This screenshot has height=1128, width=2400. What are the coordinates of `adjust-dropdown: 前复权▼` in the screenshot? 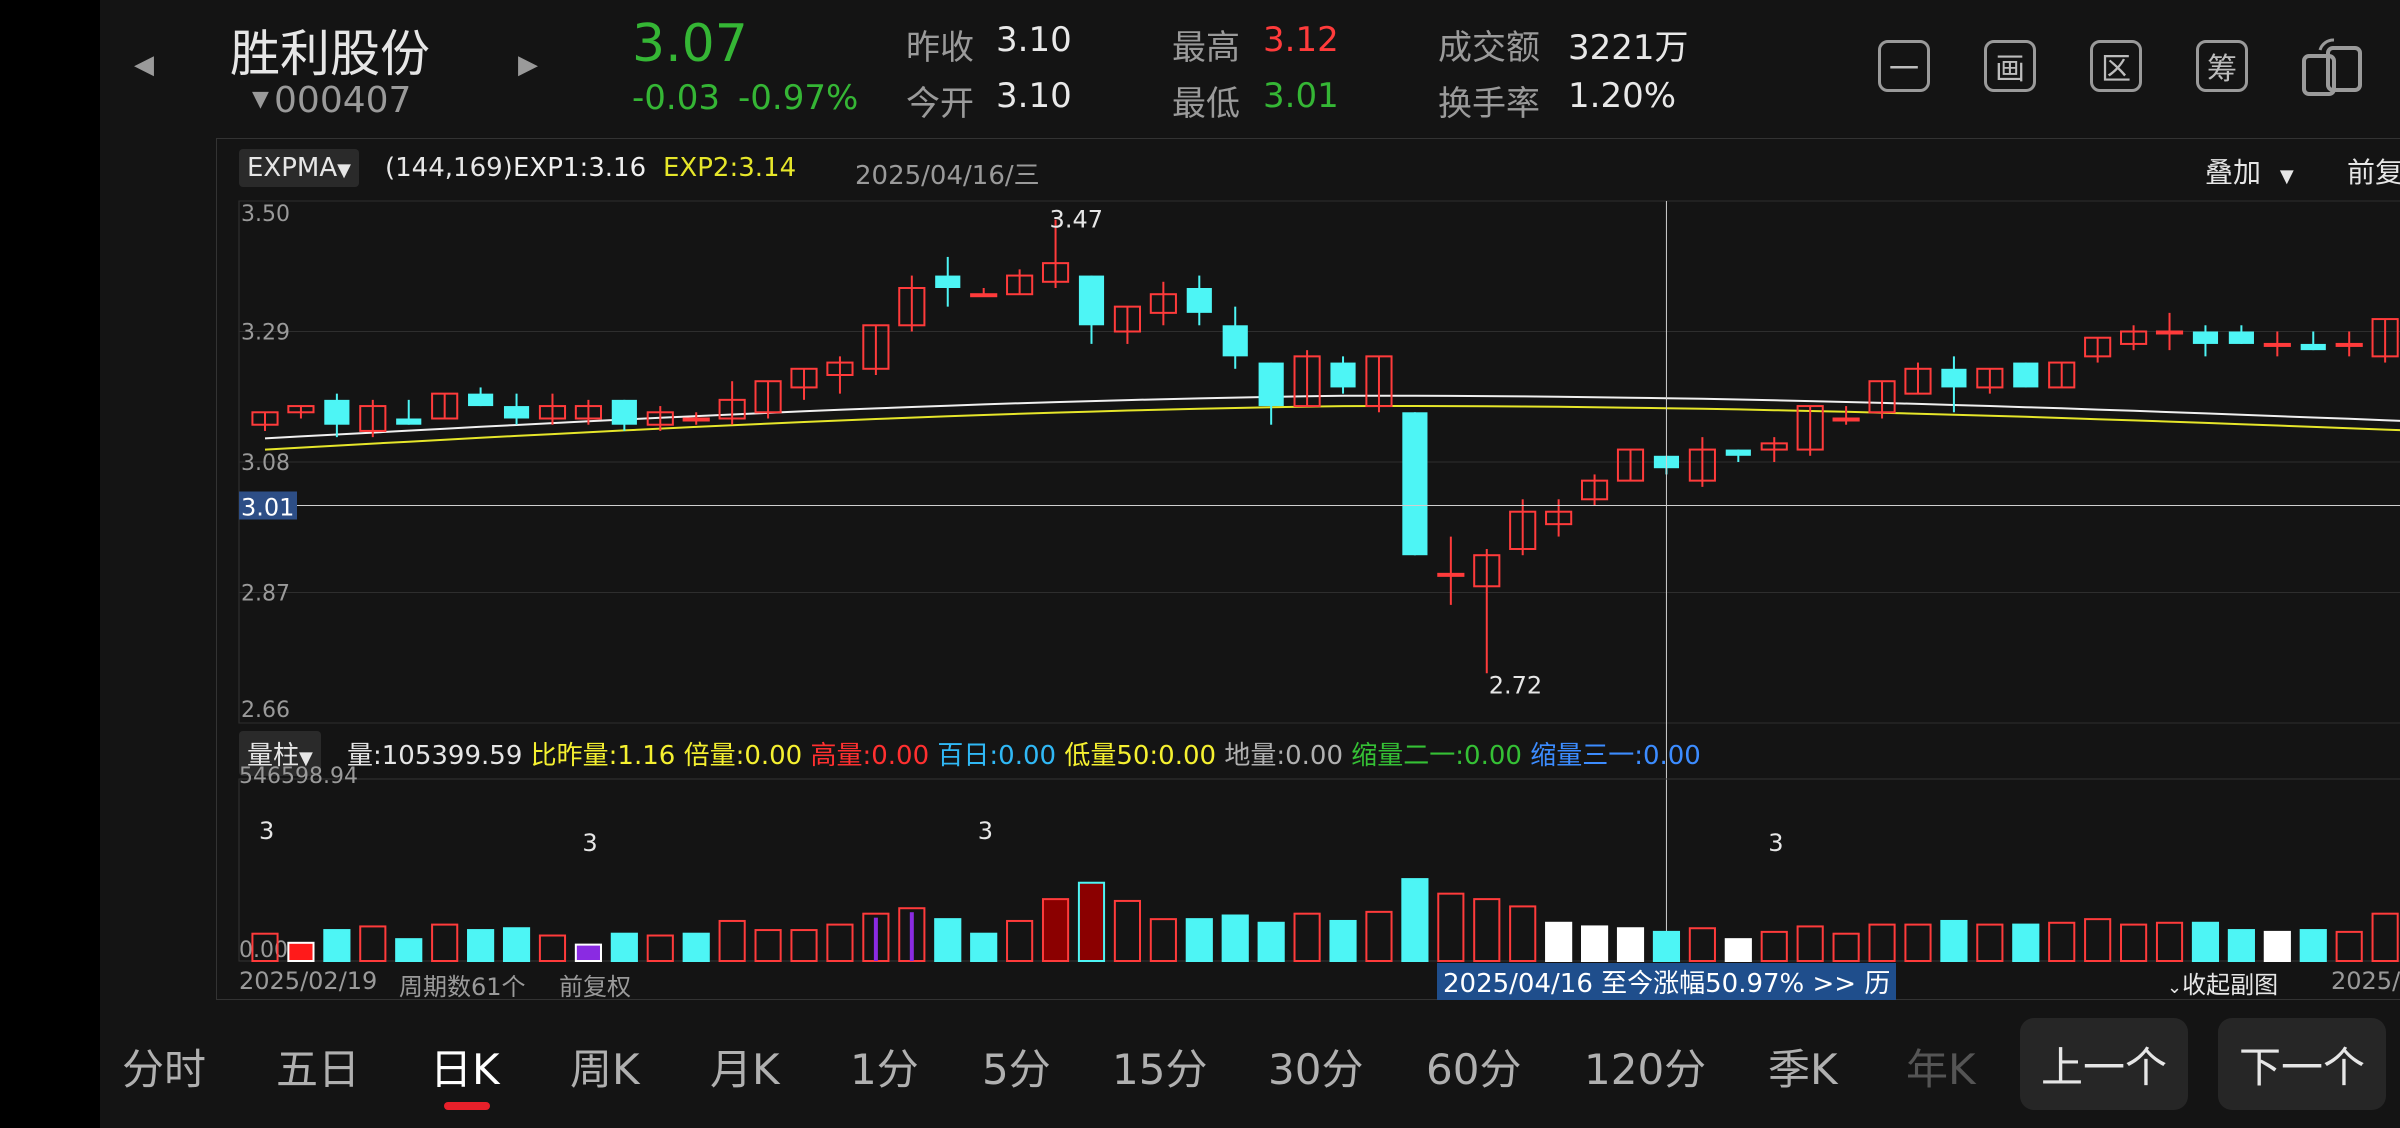 It's located at (2373, 171).